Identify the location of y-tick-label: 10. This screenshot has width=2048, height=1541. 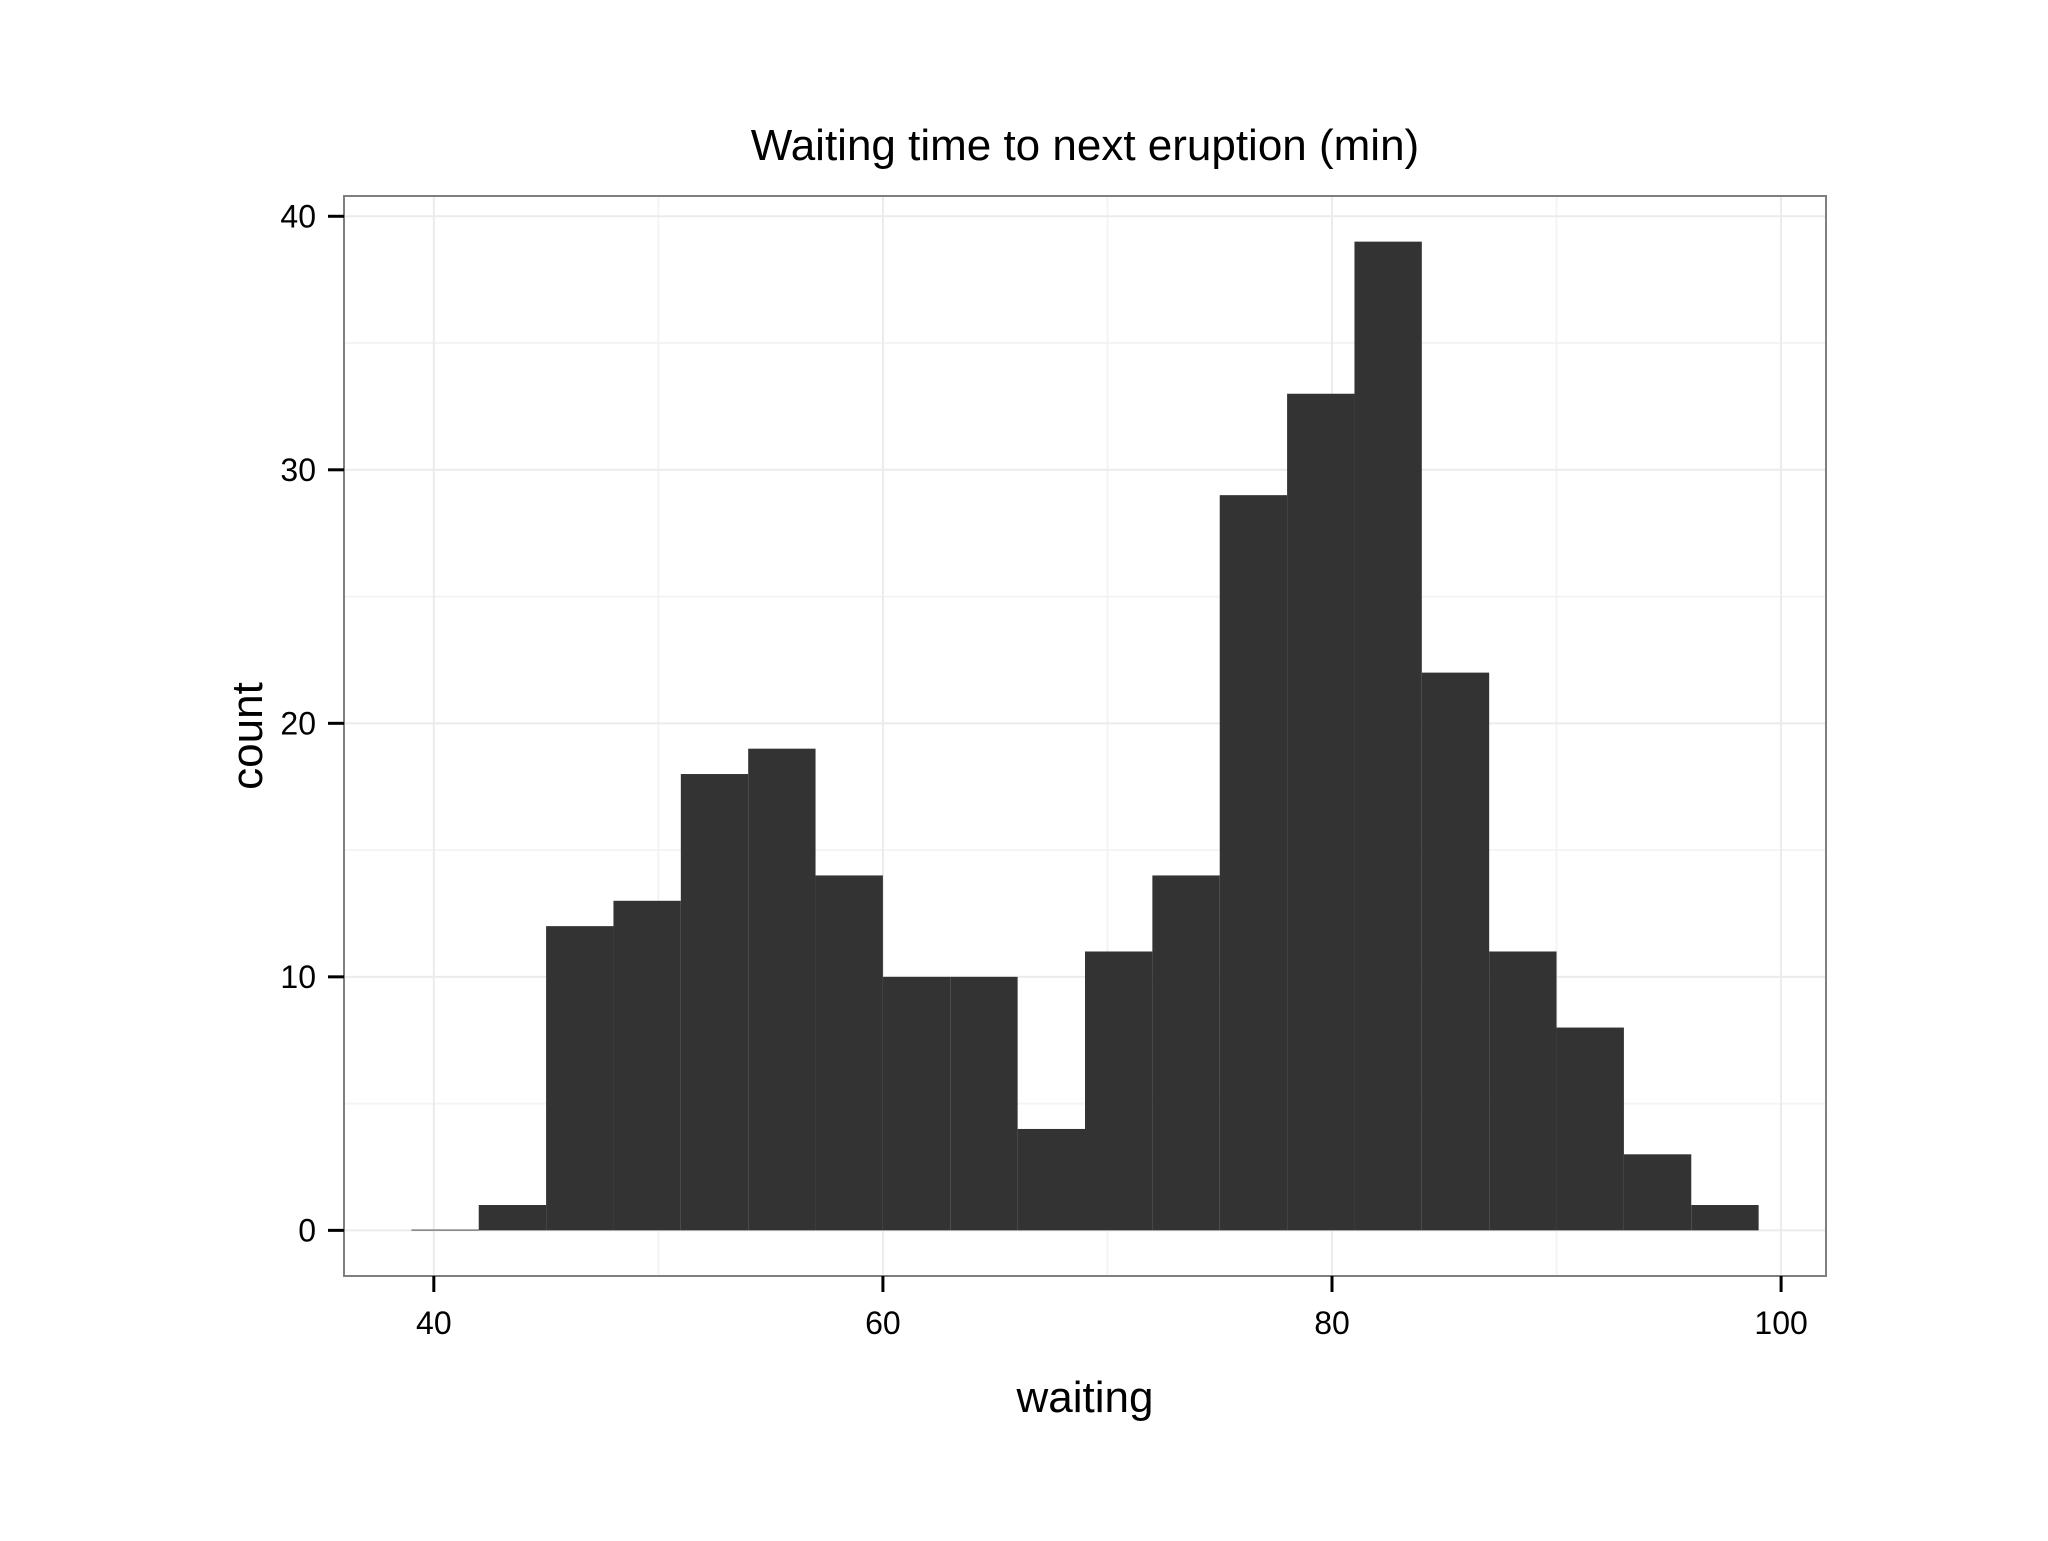
(298, 977).